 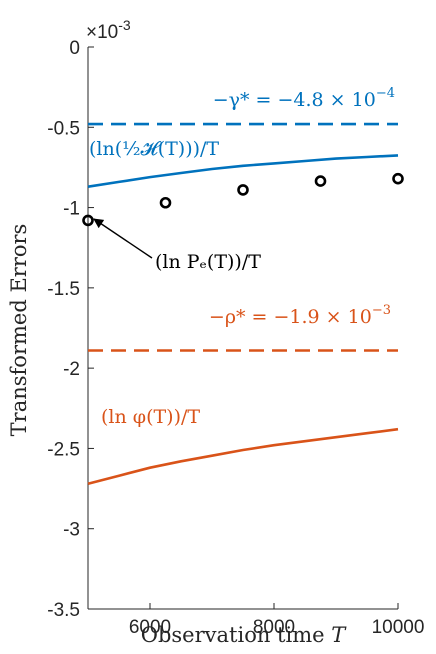 What do you see at coordinates (300, 315) in the screenshot?
I see `annotation-rho: −ρ* = −1.9 × 10−3` at bounding box center [300, 315].